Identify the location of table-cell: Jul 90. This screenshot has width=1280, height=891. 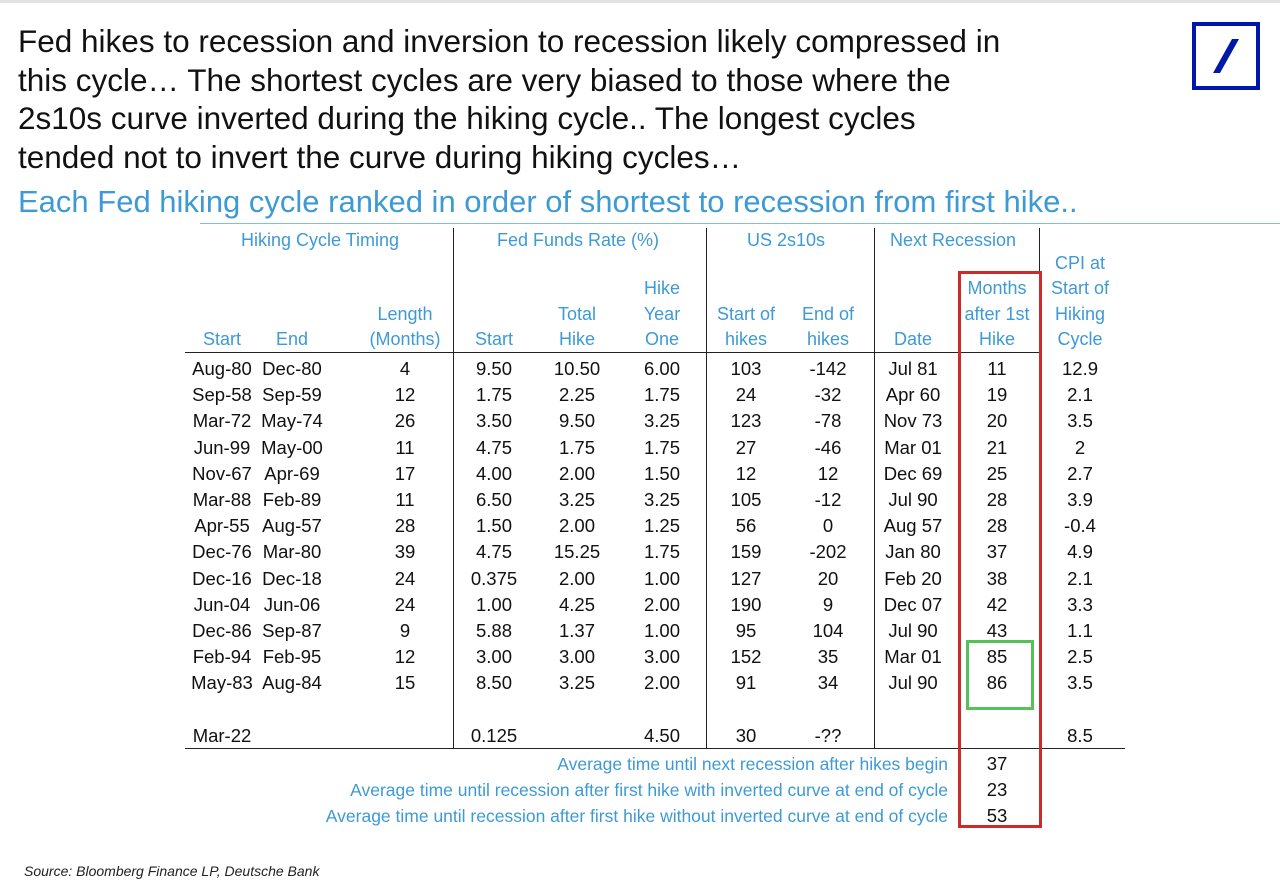
(913, 630).